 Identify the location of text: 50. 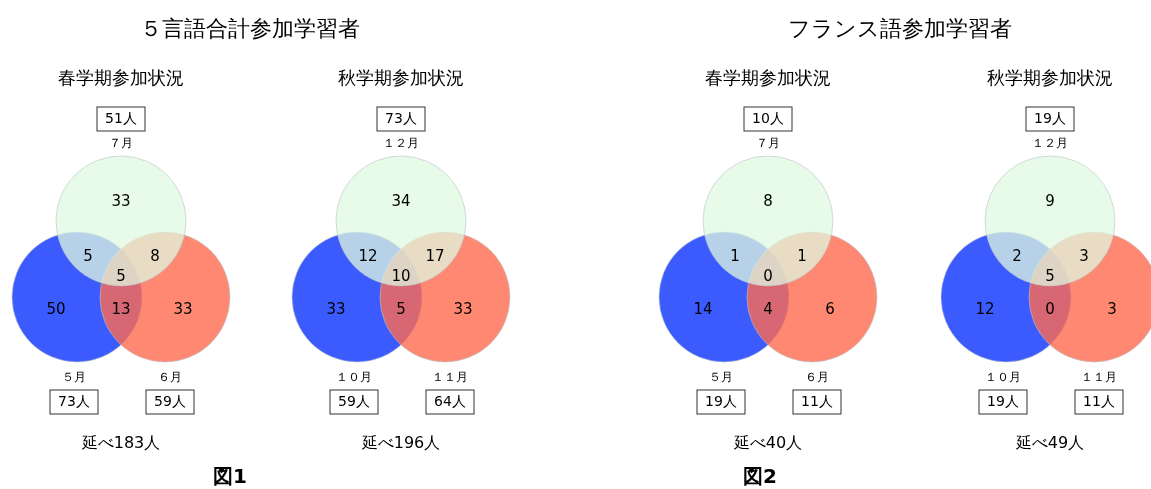
(56, 308).